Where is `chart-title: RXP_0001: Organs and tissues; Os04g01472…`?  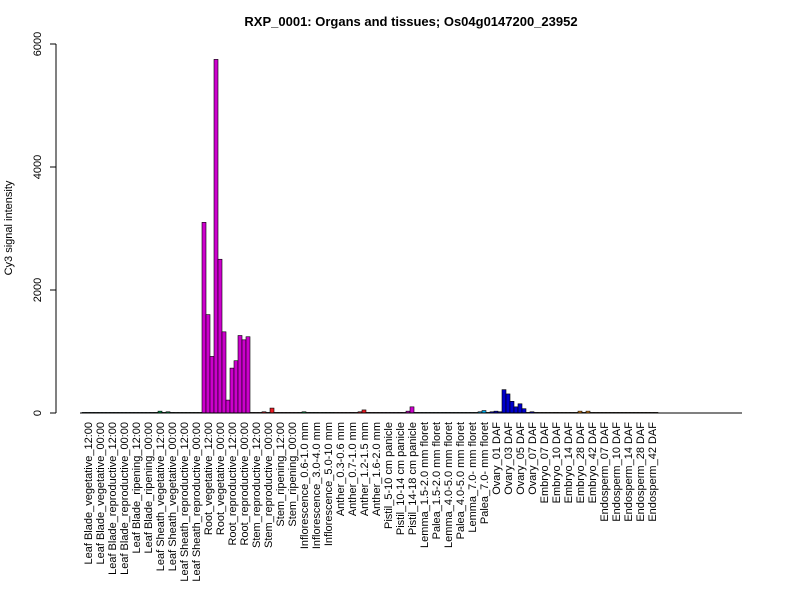 chart-title: RXP_0001: Organs and tissues; Os04g01472… is located at coordinates (410, 21).